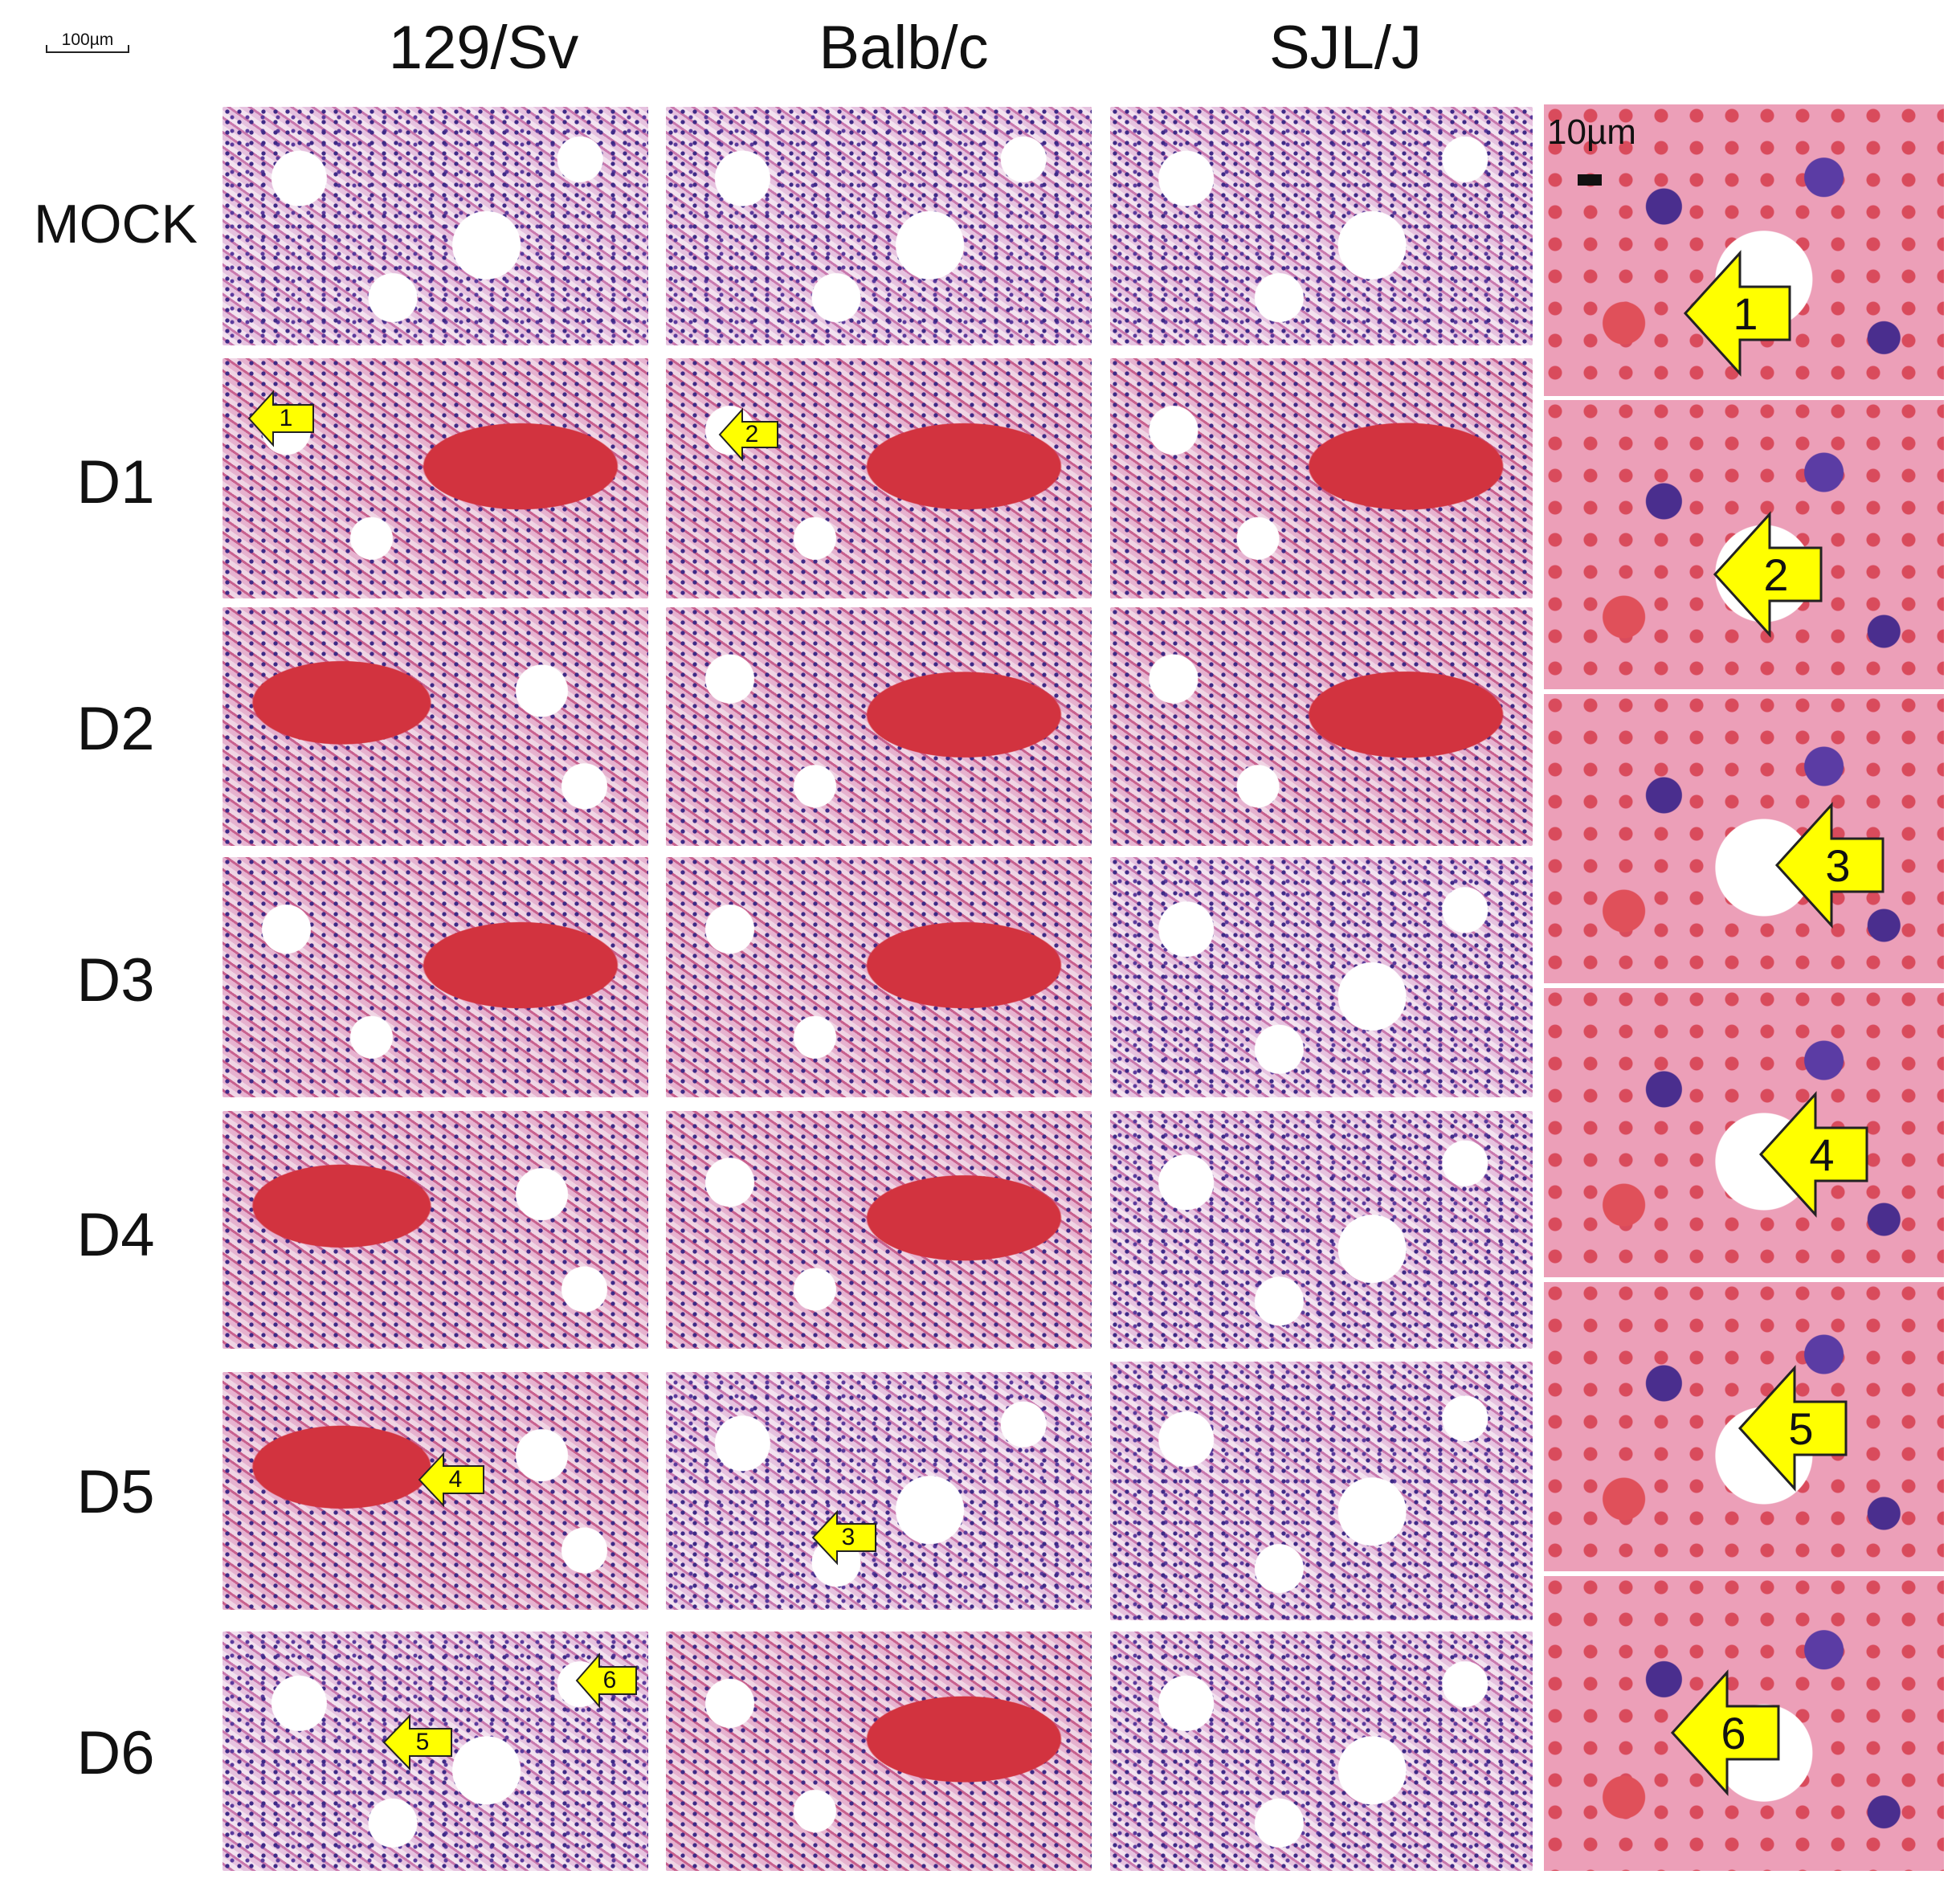 This screenshot has height=1895, width=1960. What do you see at coordinates (879, 1491) in the screenshot?
I see `micrograph-balbc-d5` at bounding box center [879, 1491].